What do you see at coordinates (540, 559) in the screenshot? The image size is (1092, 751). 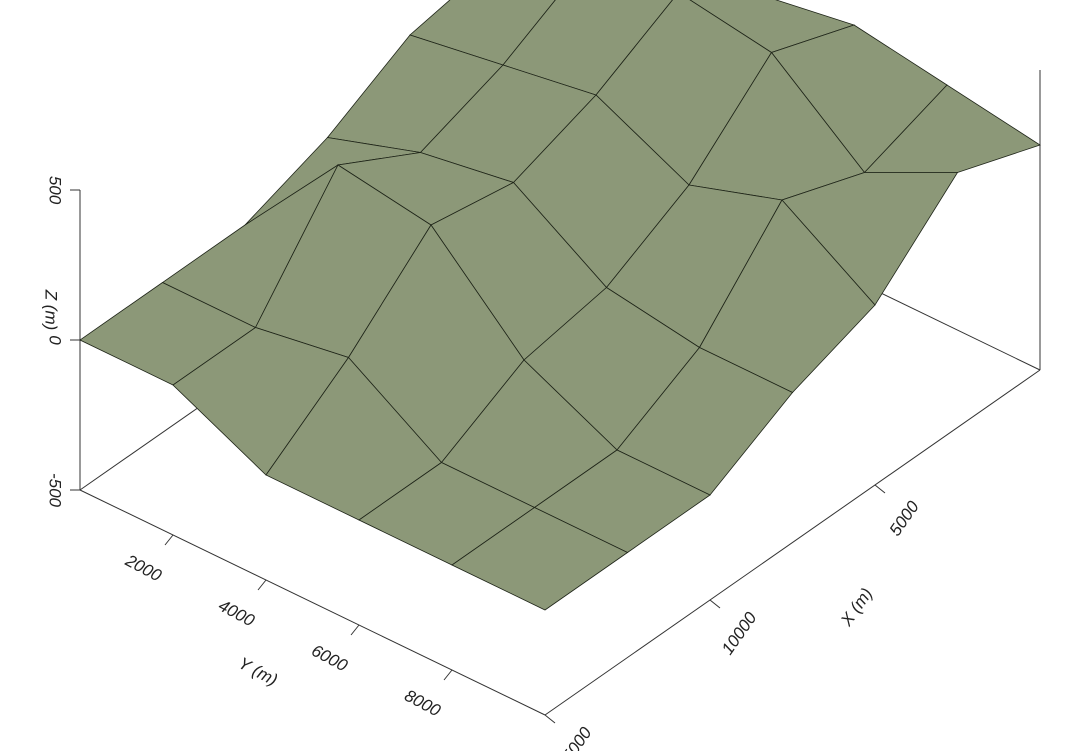 I see `surface-cell` at bounding box center [540, 559].